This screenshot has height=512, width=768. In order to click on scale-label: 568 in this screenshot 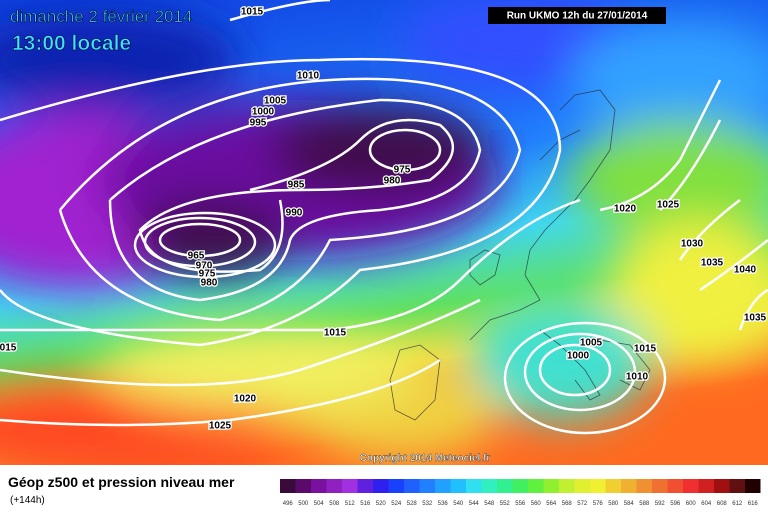, I will do `click(567, 504)`.